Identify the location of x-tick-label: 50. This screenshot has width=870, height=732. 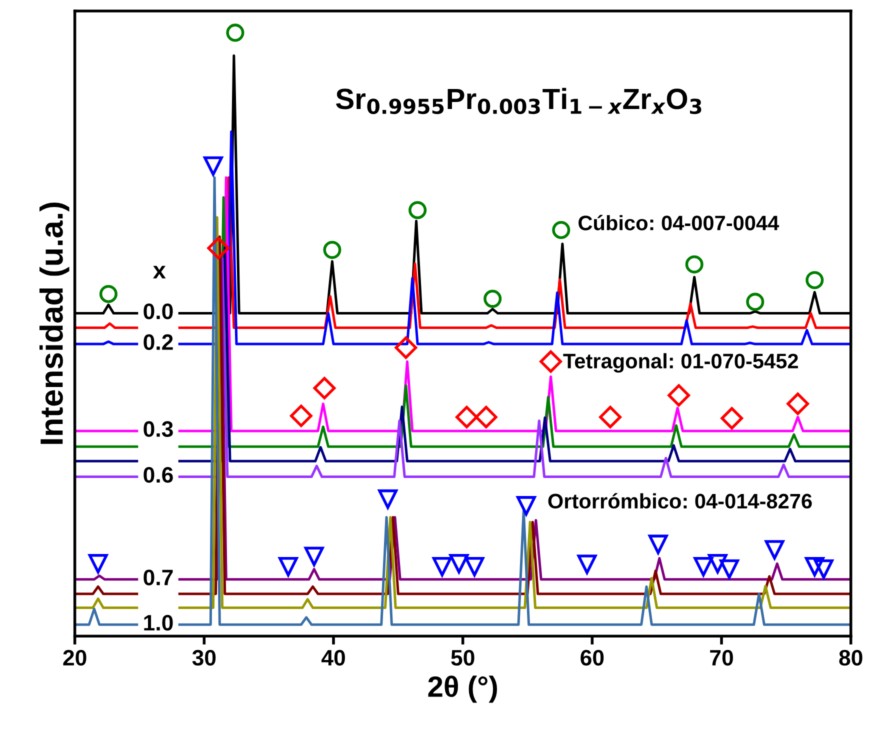
(462, 658).